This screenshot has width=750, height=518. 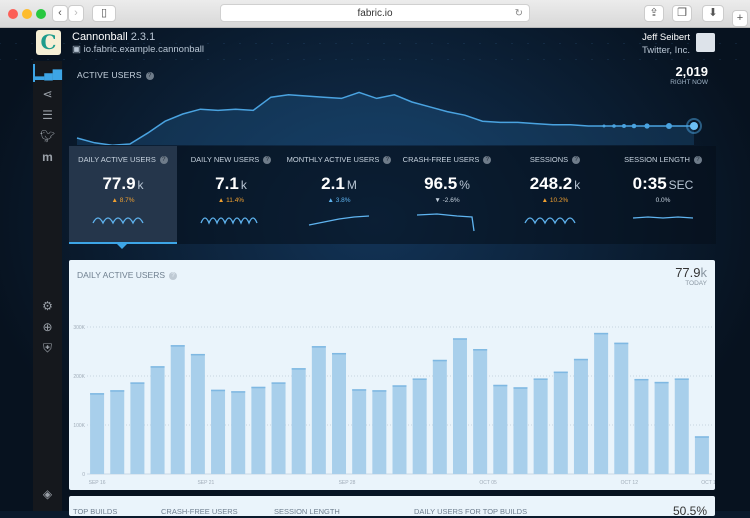 I want to click on metric-tile-monthly-active-users: MONTHLY ACTIVE USERS? 2.1 M ▲ 3.8%, so click(x=339, y=195).